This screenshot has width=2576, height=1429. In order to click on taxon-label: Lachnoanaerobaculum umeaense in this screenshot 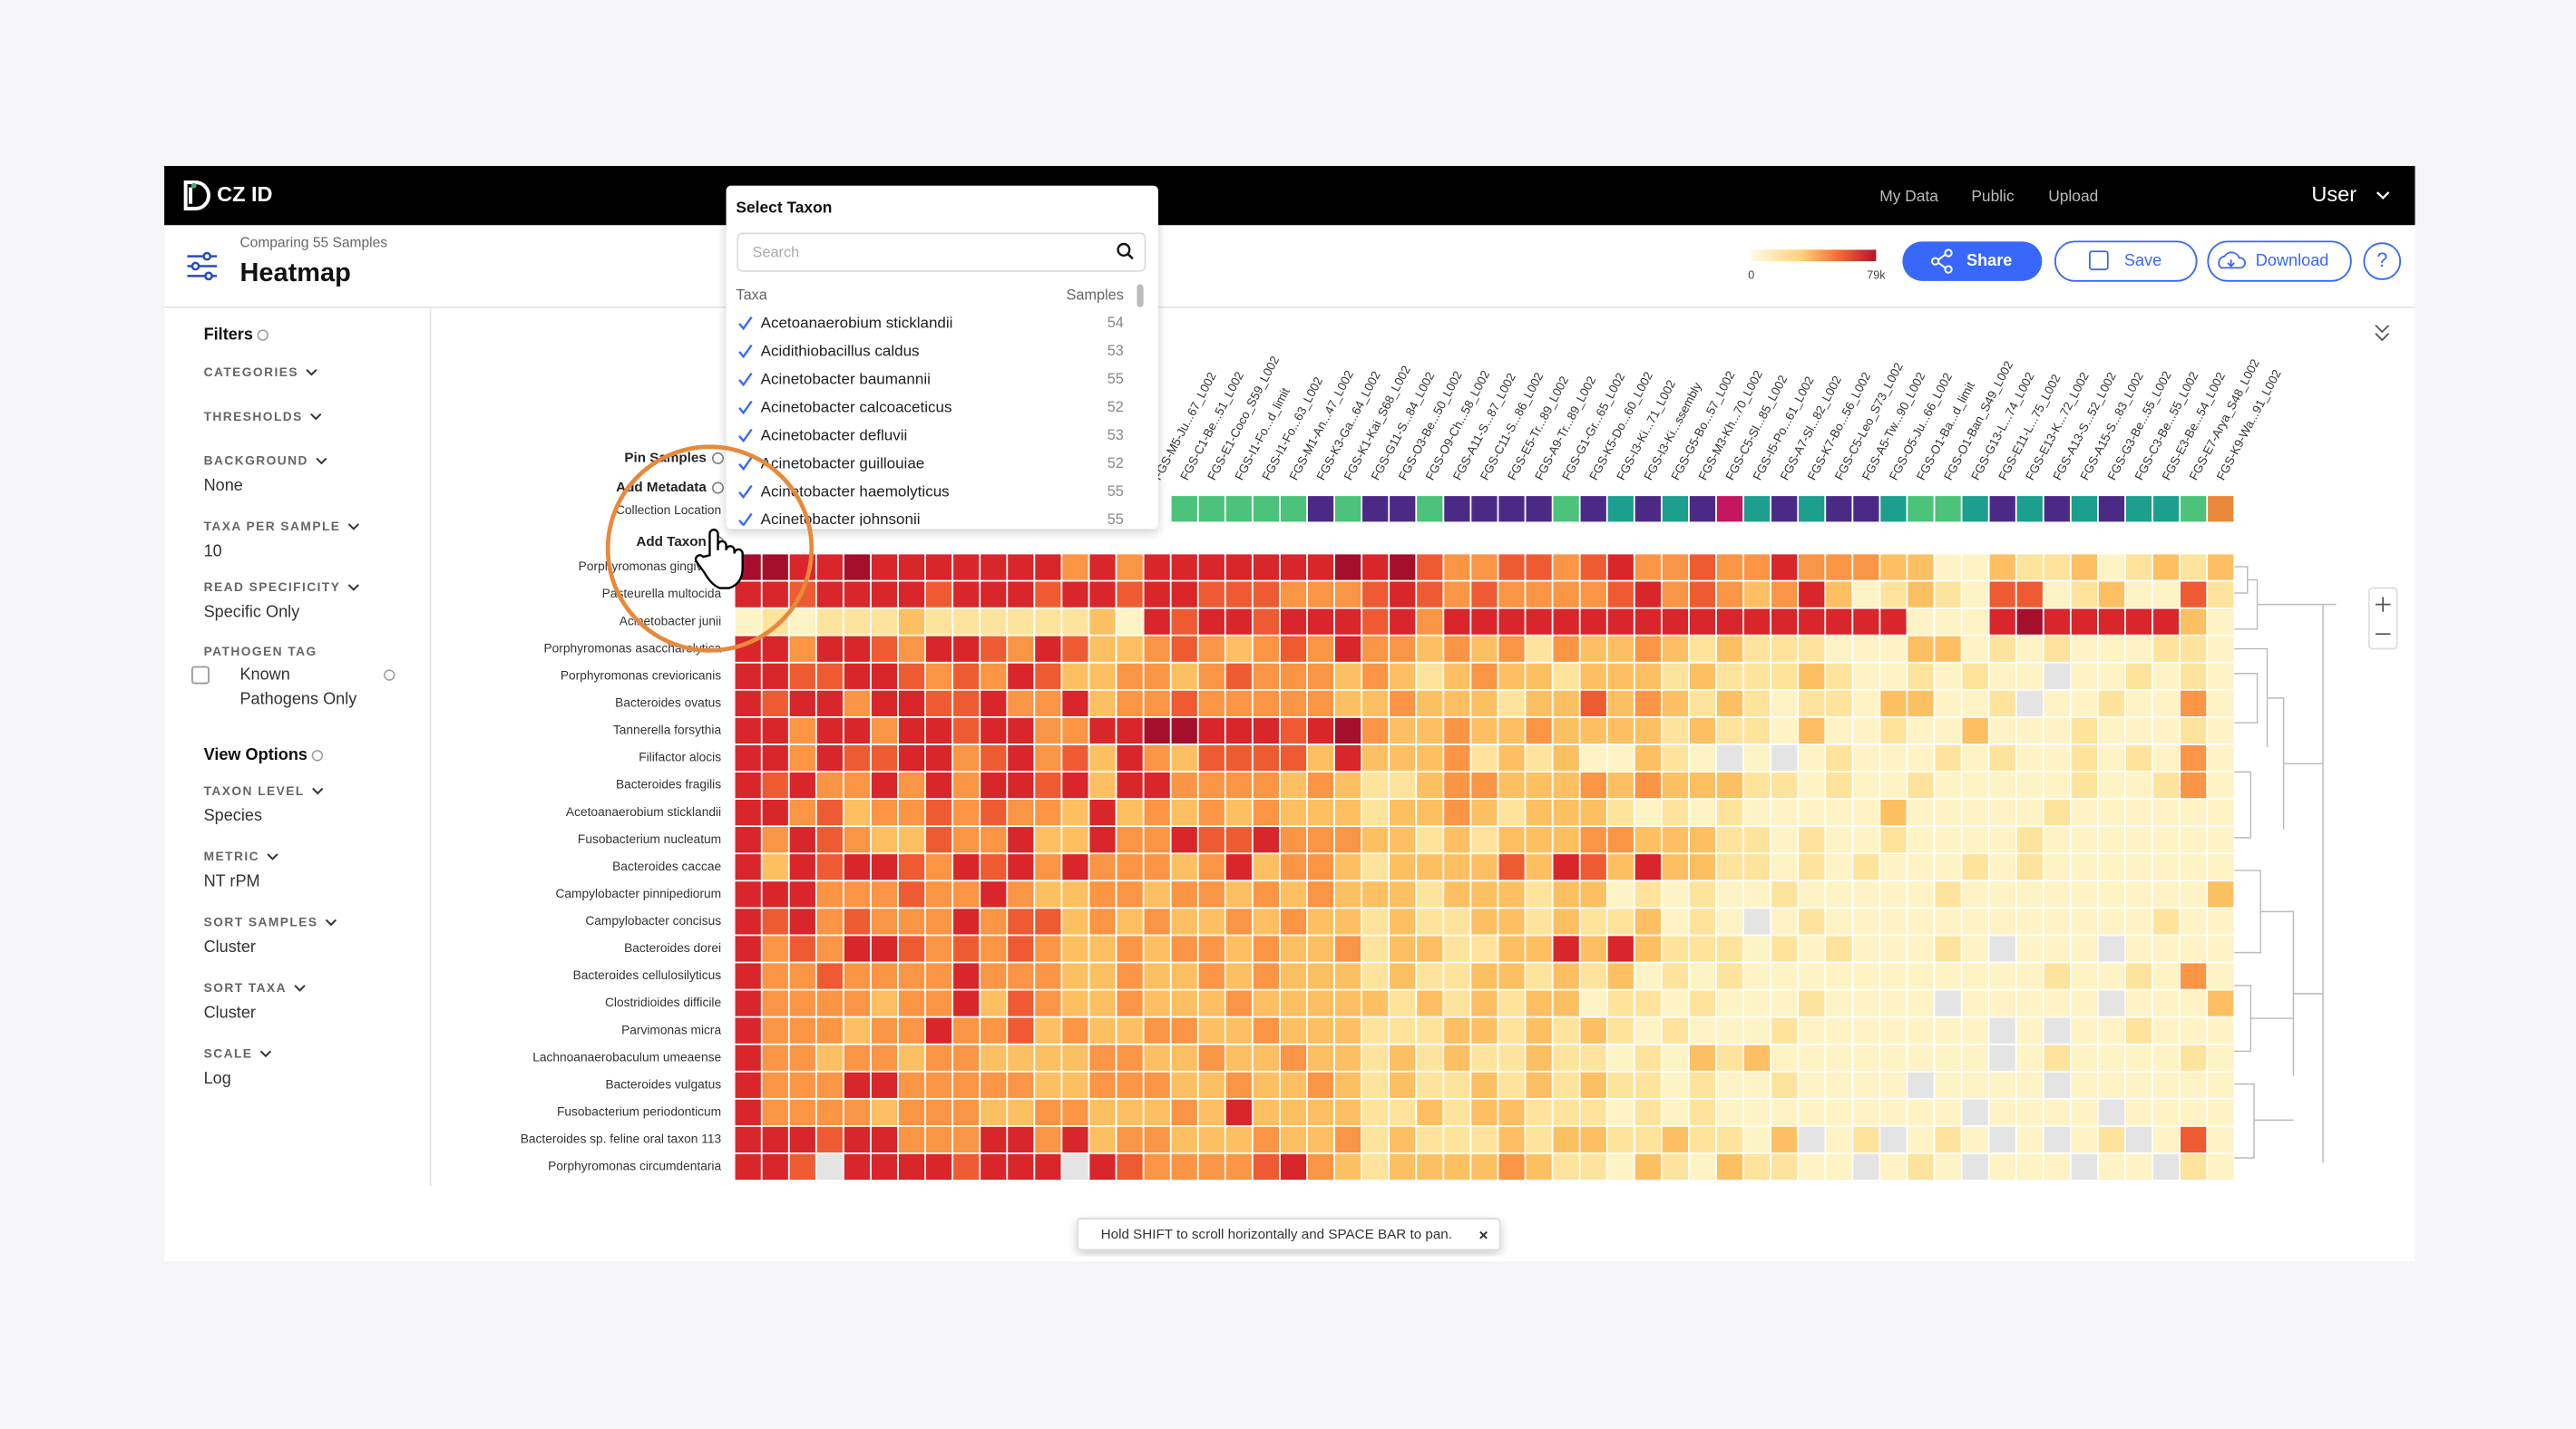, I will do `click(626, 1057)`.